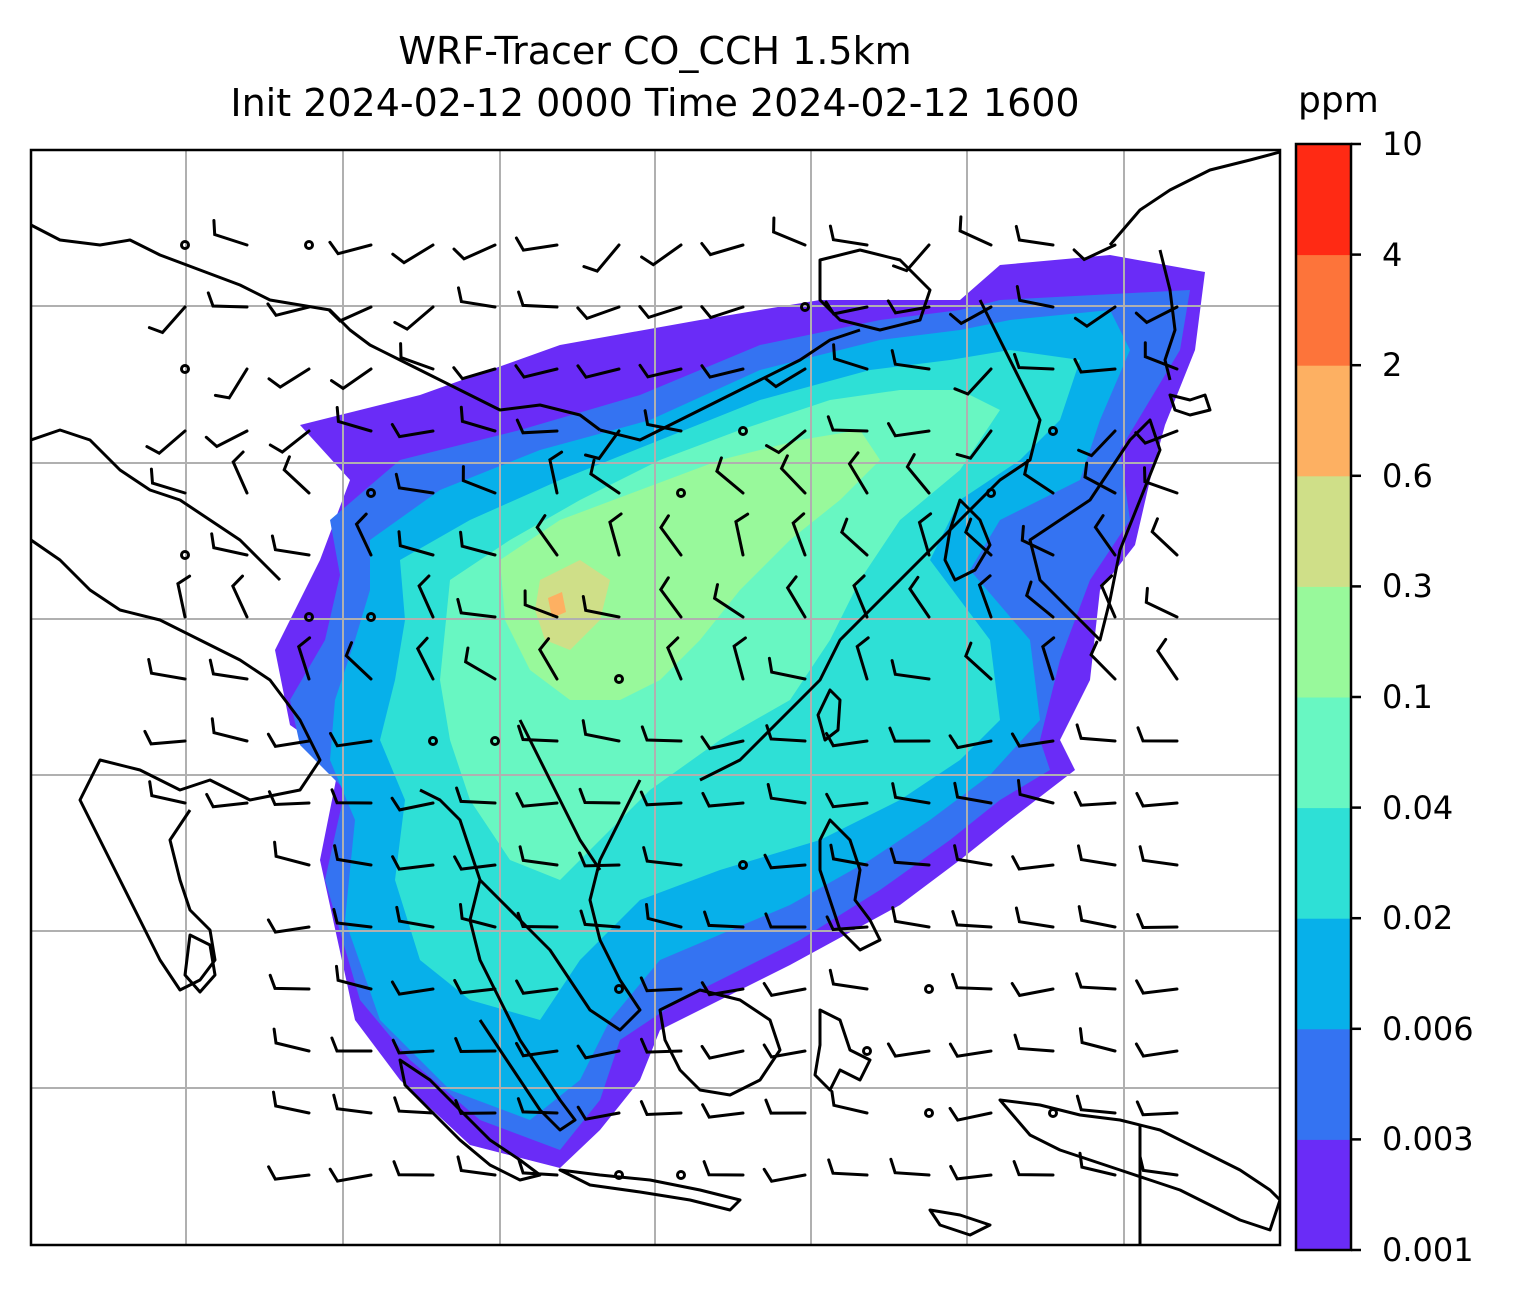  Describe the element at coordinates (1407, 475) in the screenshot. I see `colorbar-tick-label: 0.6` at that location.